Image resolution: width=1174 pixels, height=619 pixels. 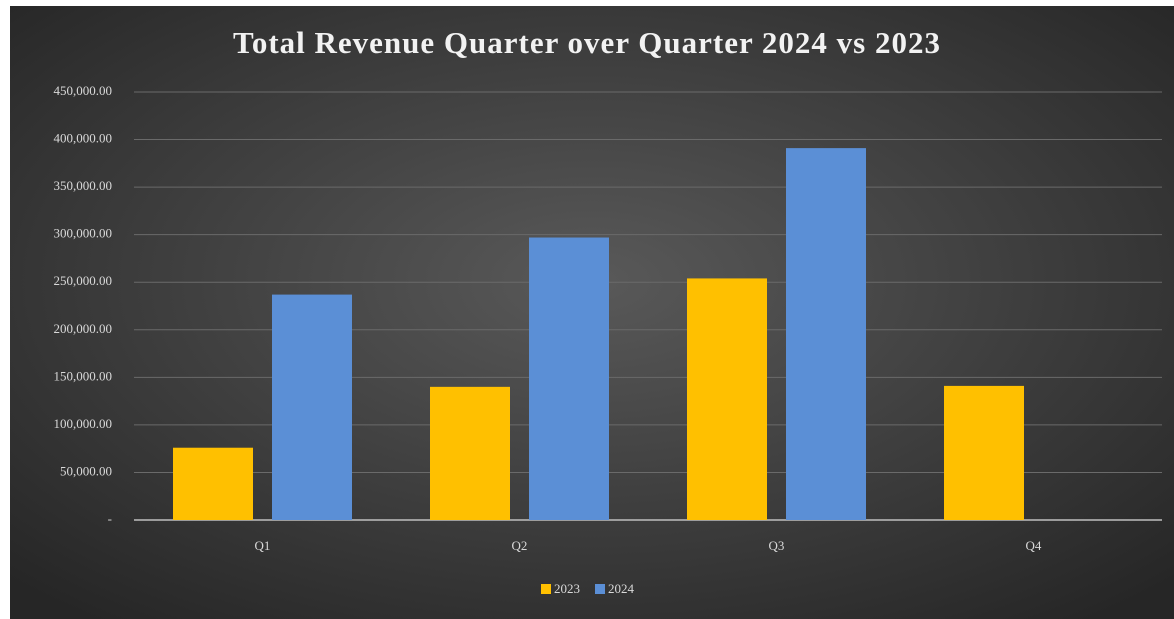 What do you see at coordinates (83, 90) in the screenshot?
I see `y-tick-label: 450,000.00` at bounding box center [83, 90].